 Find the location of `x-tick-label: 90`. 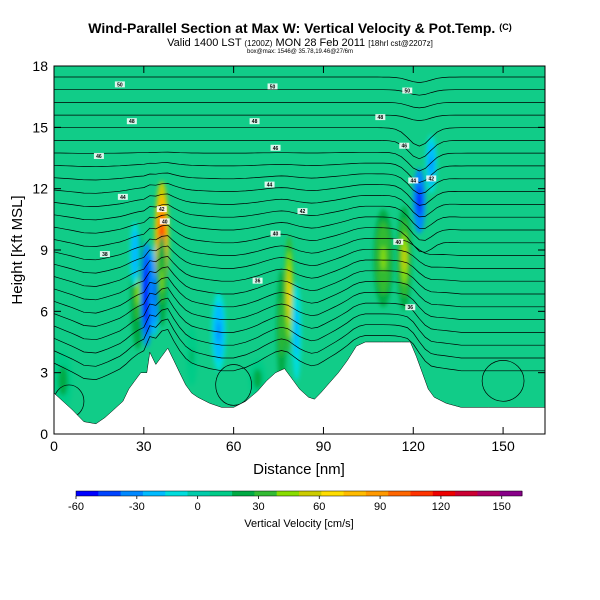

x-tick-label: 90 is located at coordinates (324, 446).